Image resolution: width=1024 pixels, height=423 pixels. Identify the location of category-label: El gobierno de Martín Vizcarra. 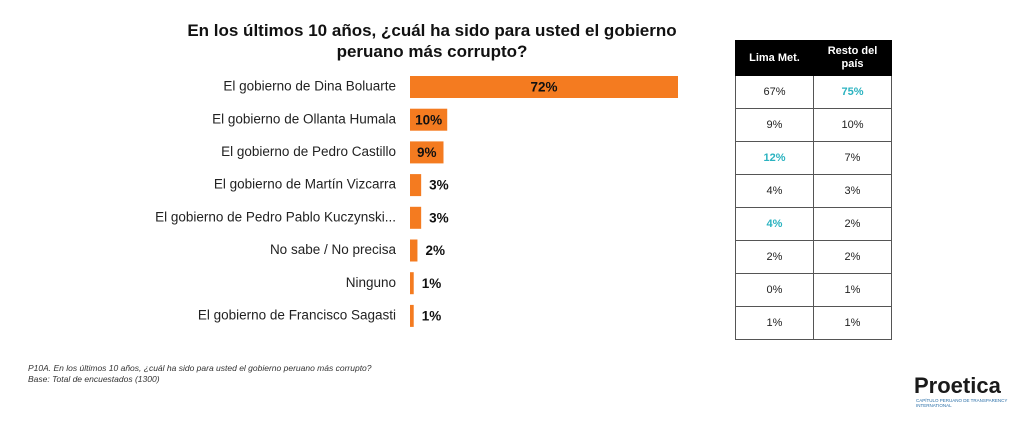
(305, 184).